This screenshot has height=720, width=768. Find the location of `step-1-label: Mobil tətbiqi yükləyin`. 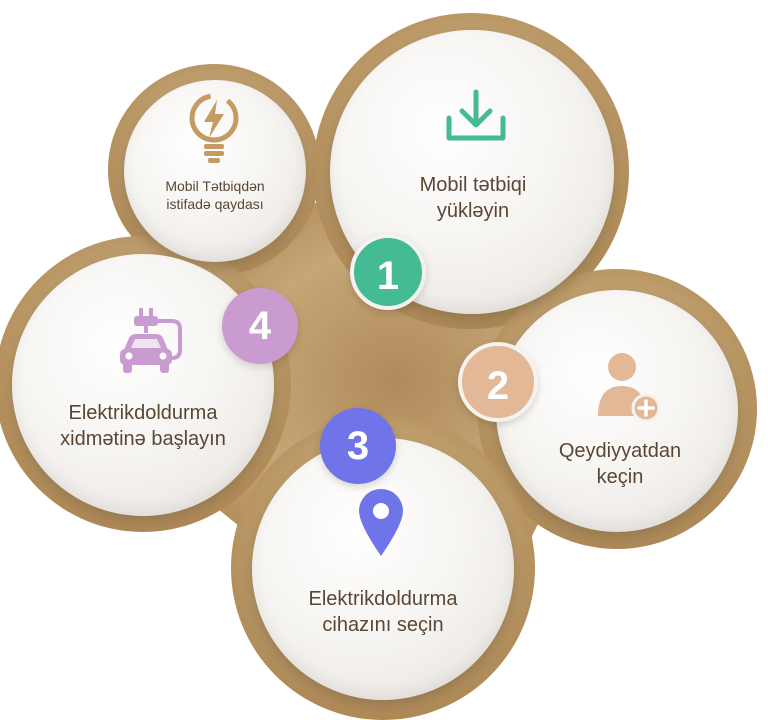

step-1-label: Mobil tətbiqi yükləyin is located at coordinates (473, 198).